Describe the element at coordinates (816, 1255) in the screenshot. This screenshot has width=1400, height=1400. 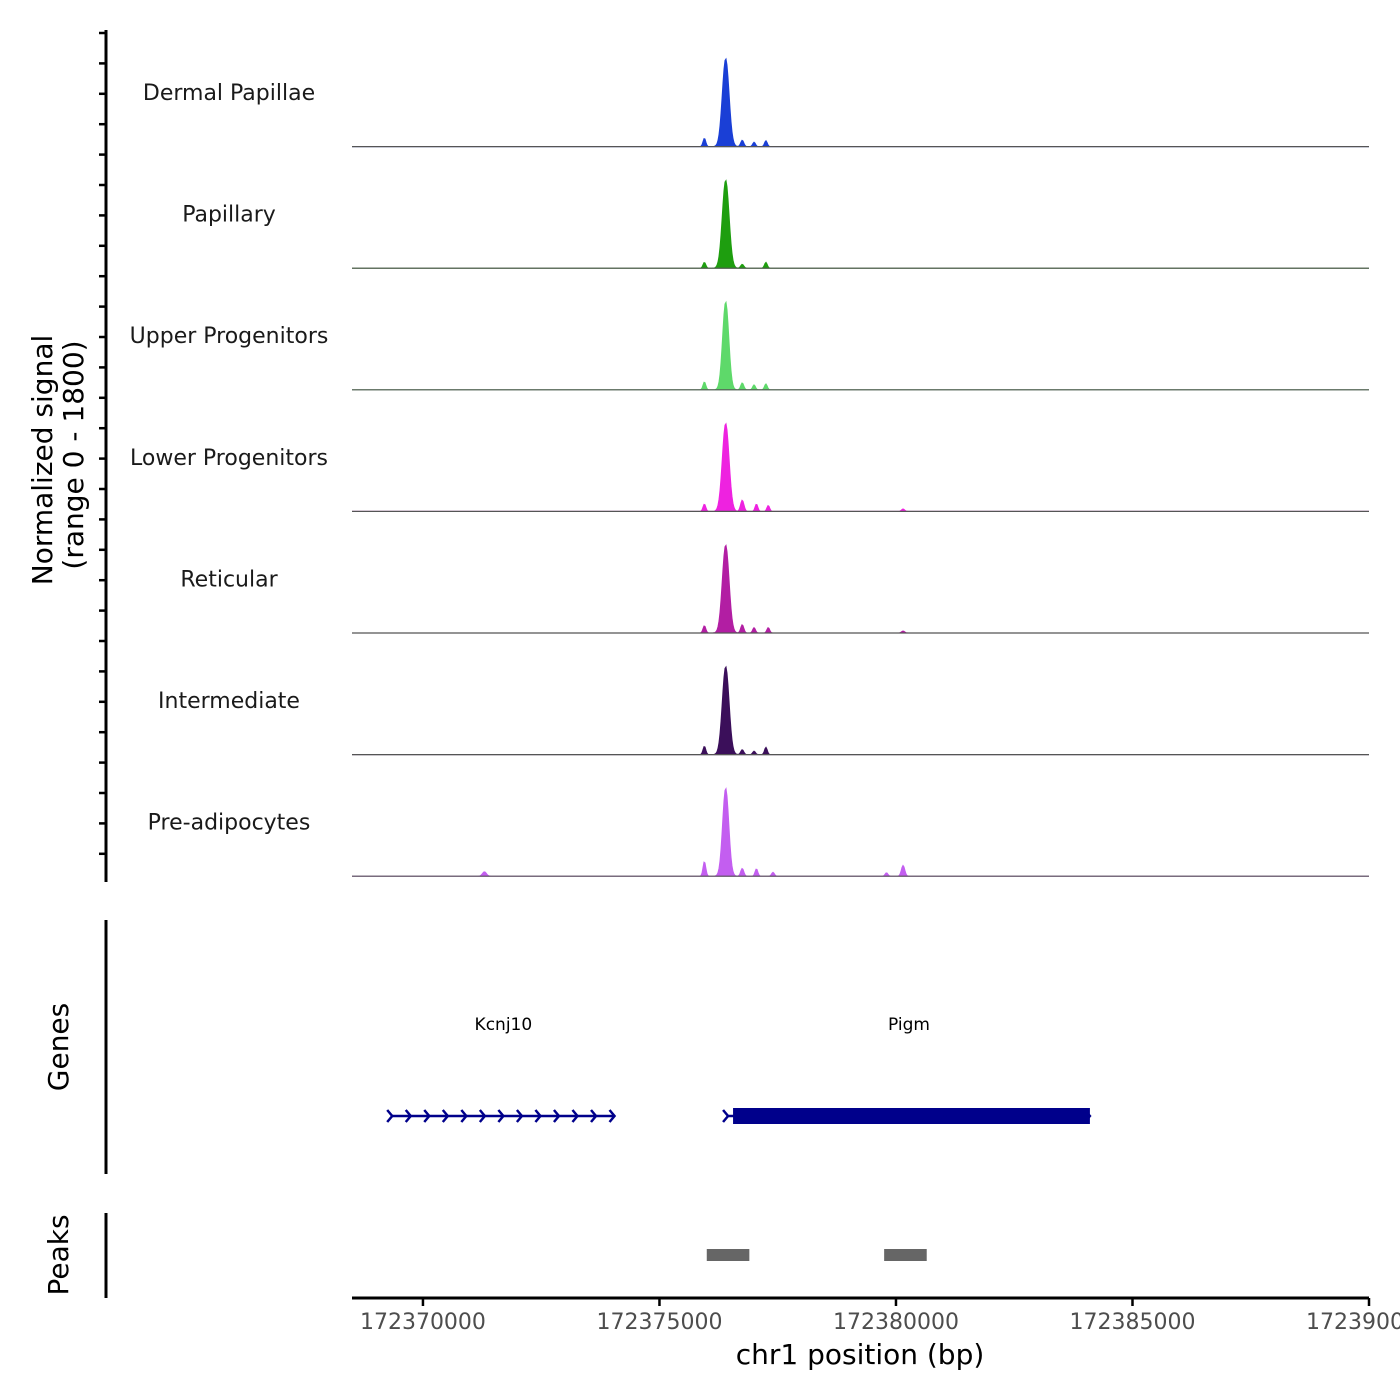
I see `peak-track` at that location.